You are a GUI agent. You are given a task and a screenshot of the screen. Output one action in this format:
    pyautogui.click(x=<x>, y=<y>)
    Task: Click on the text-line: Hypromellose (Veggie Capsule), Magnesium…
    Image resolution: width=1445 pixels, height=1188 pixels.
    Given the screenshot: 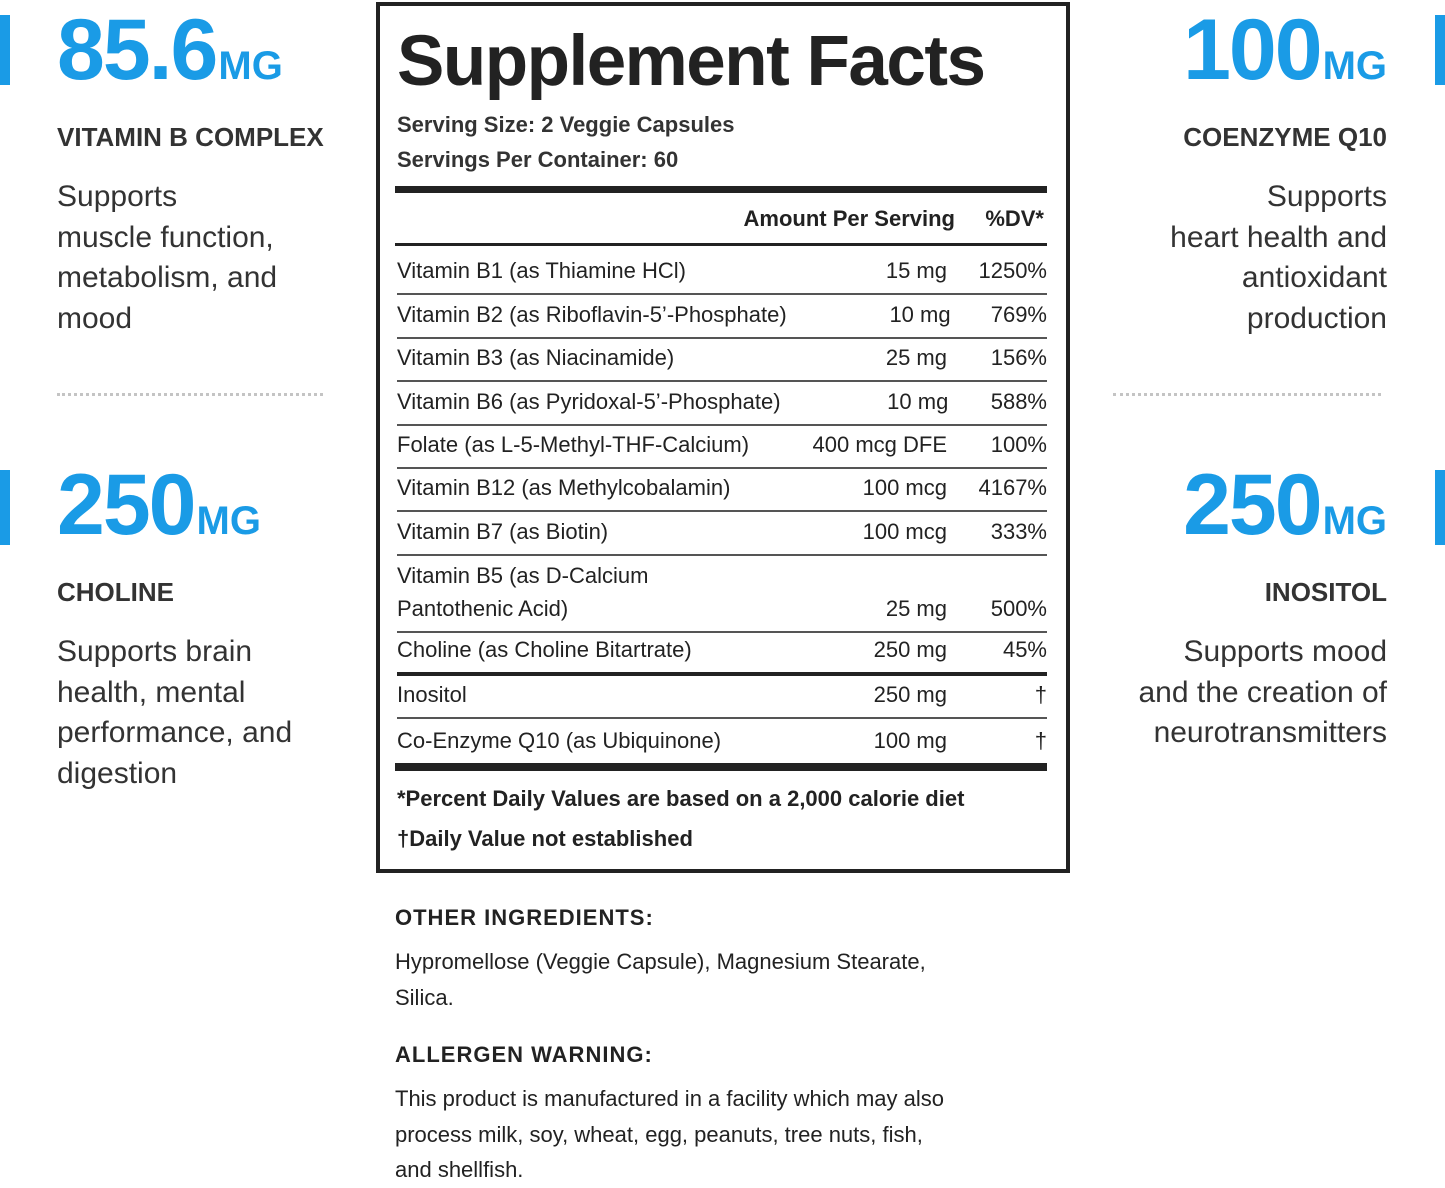 What is the action you would take?
    pyautogui.click(x=660, y=961)
    